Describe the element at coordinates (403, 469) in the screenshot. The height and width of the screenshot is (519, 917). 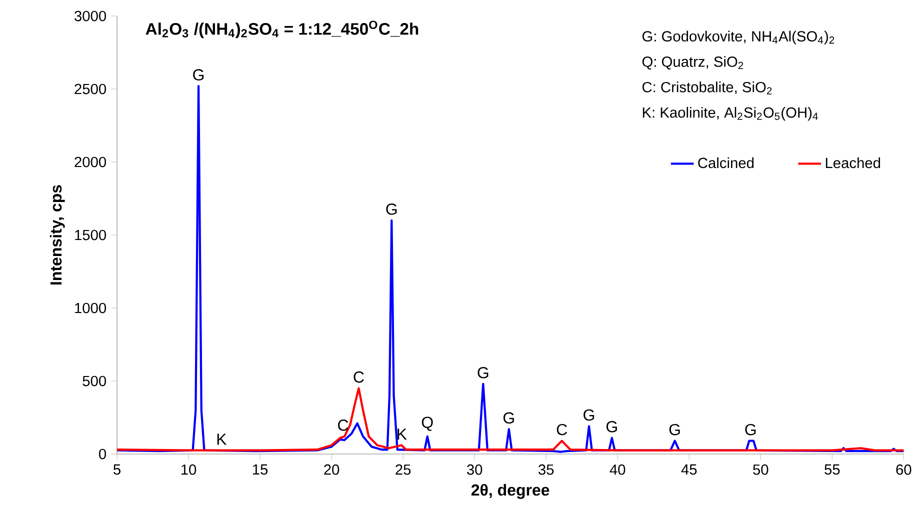
I see `x-tick-label: 25` at that location.